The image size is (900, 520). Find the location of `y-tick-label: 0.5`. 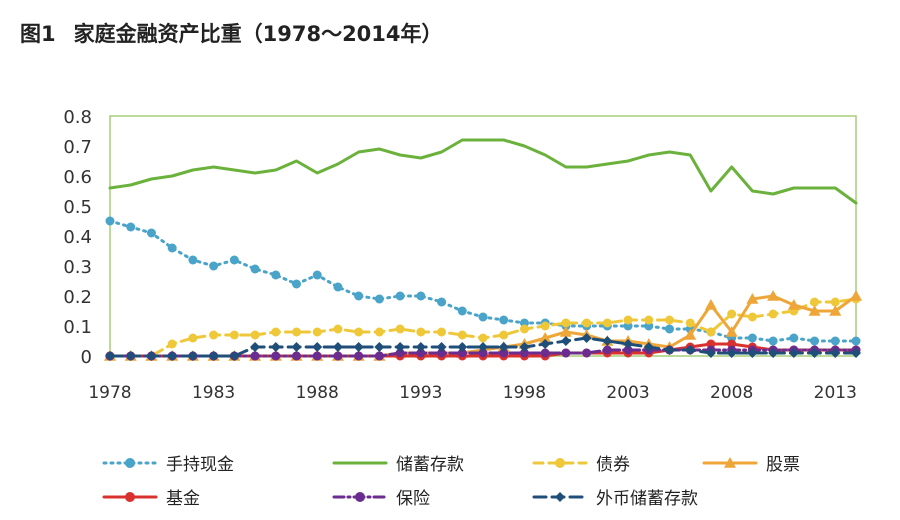

y-tick-label: 0.5 is located at coordinates (77, 207).